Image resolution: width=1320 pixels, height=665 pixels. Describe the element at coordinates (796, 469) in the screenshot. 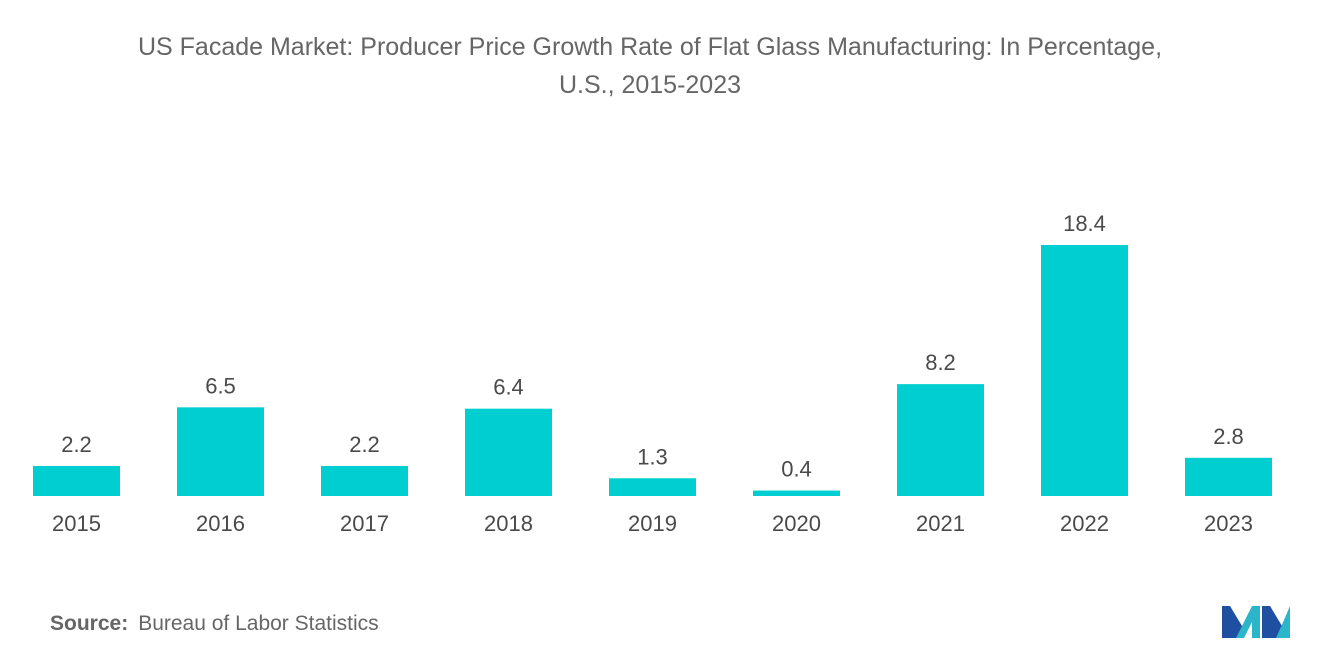

I see `data-label-2020: 0.4` at that location.